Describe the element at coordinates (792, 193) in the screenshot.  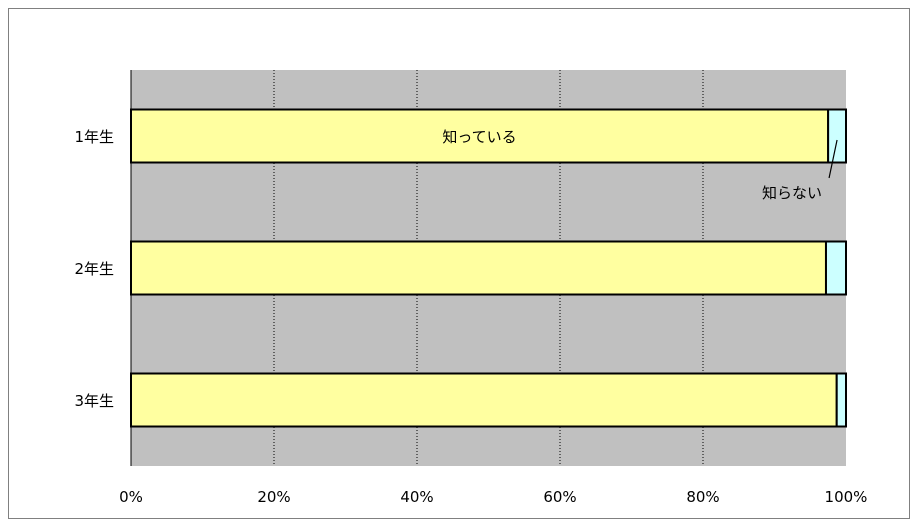
I see `series-label-unknown: 知らない` at that location.